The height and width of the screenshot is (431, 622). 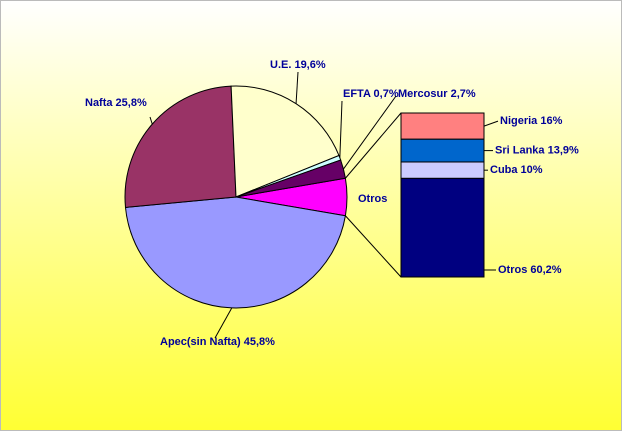 What do you see at coordinates (298, 65) in the screenshot?
I see `pie-label: U.E. 19,6%` at bounding box center [298, 65].